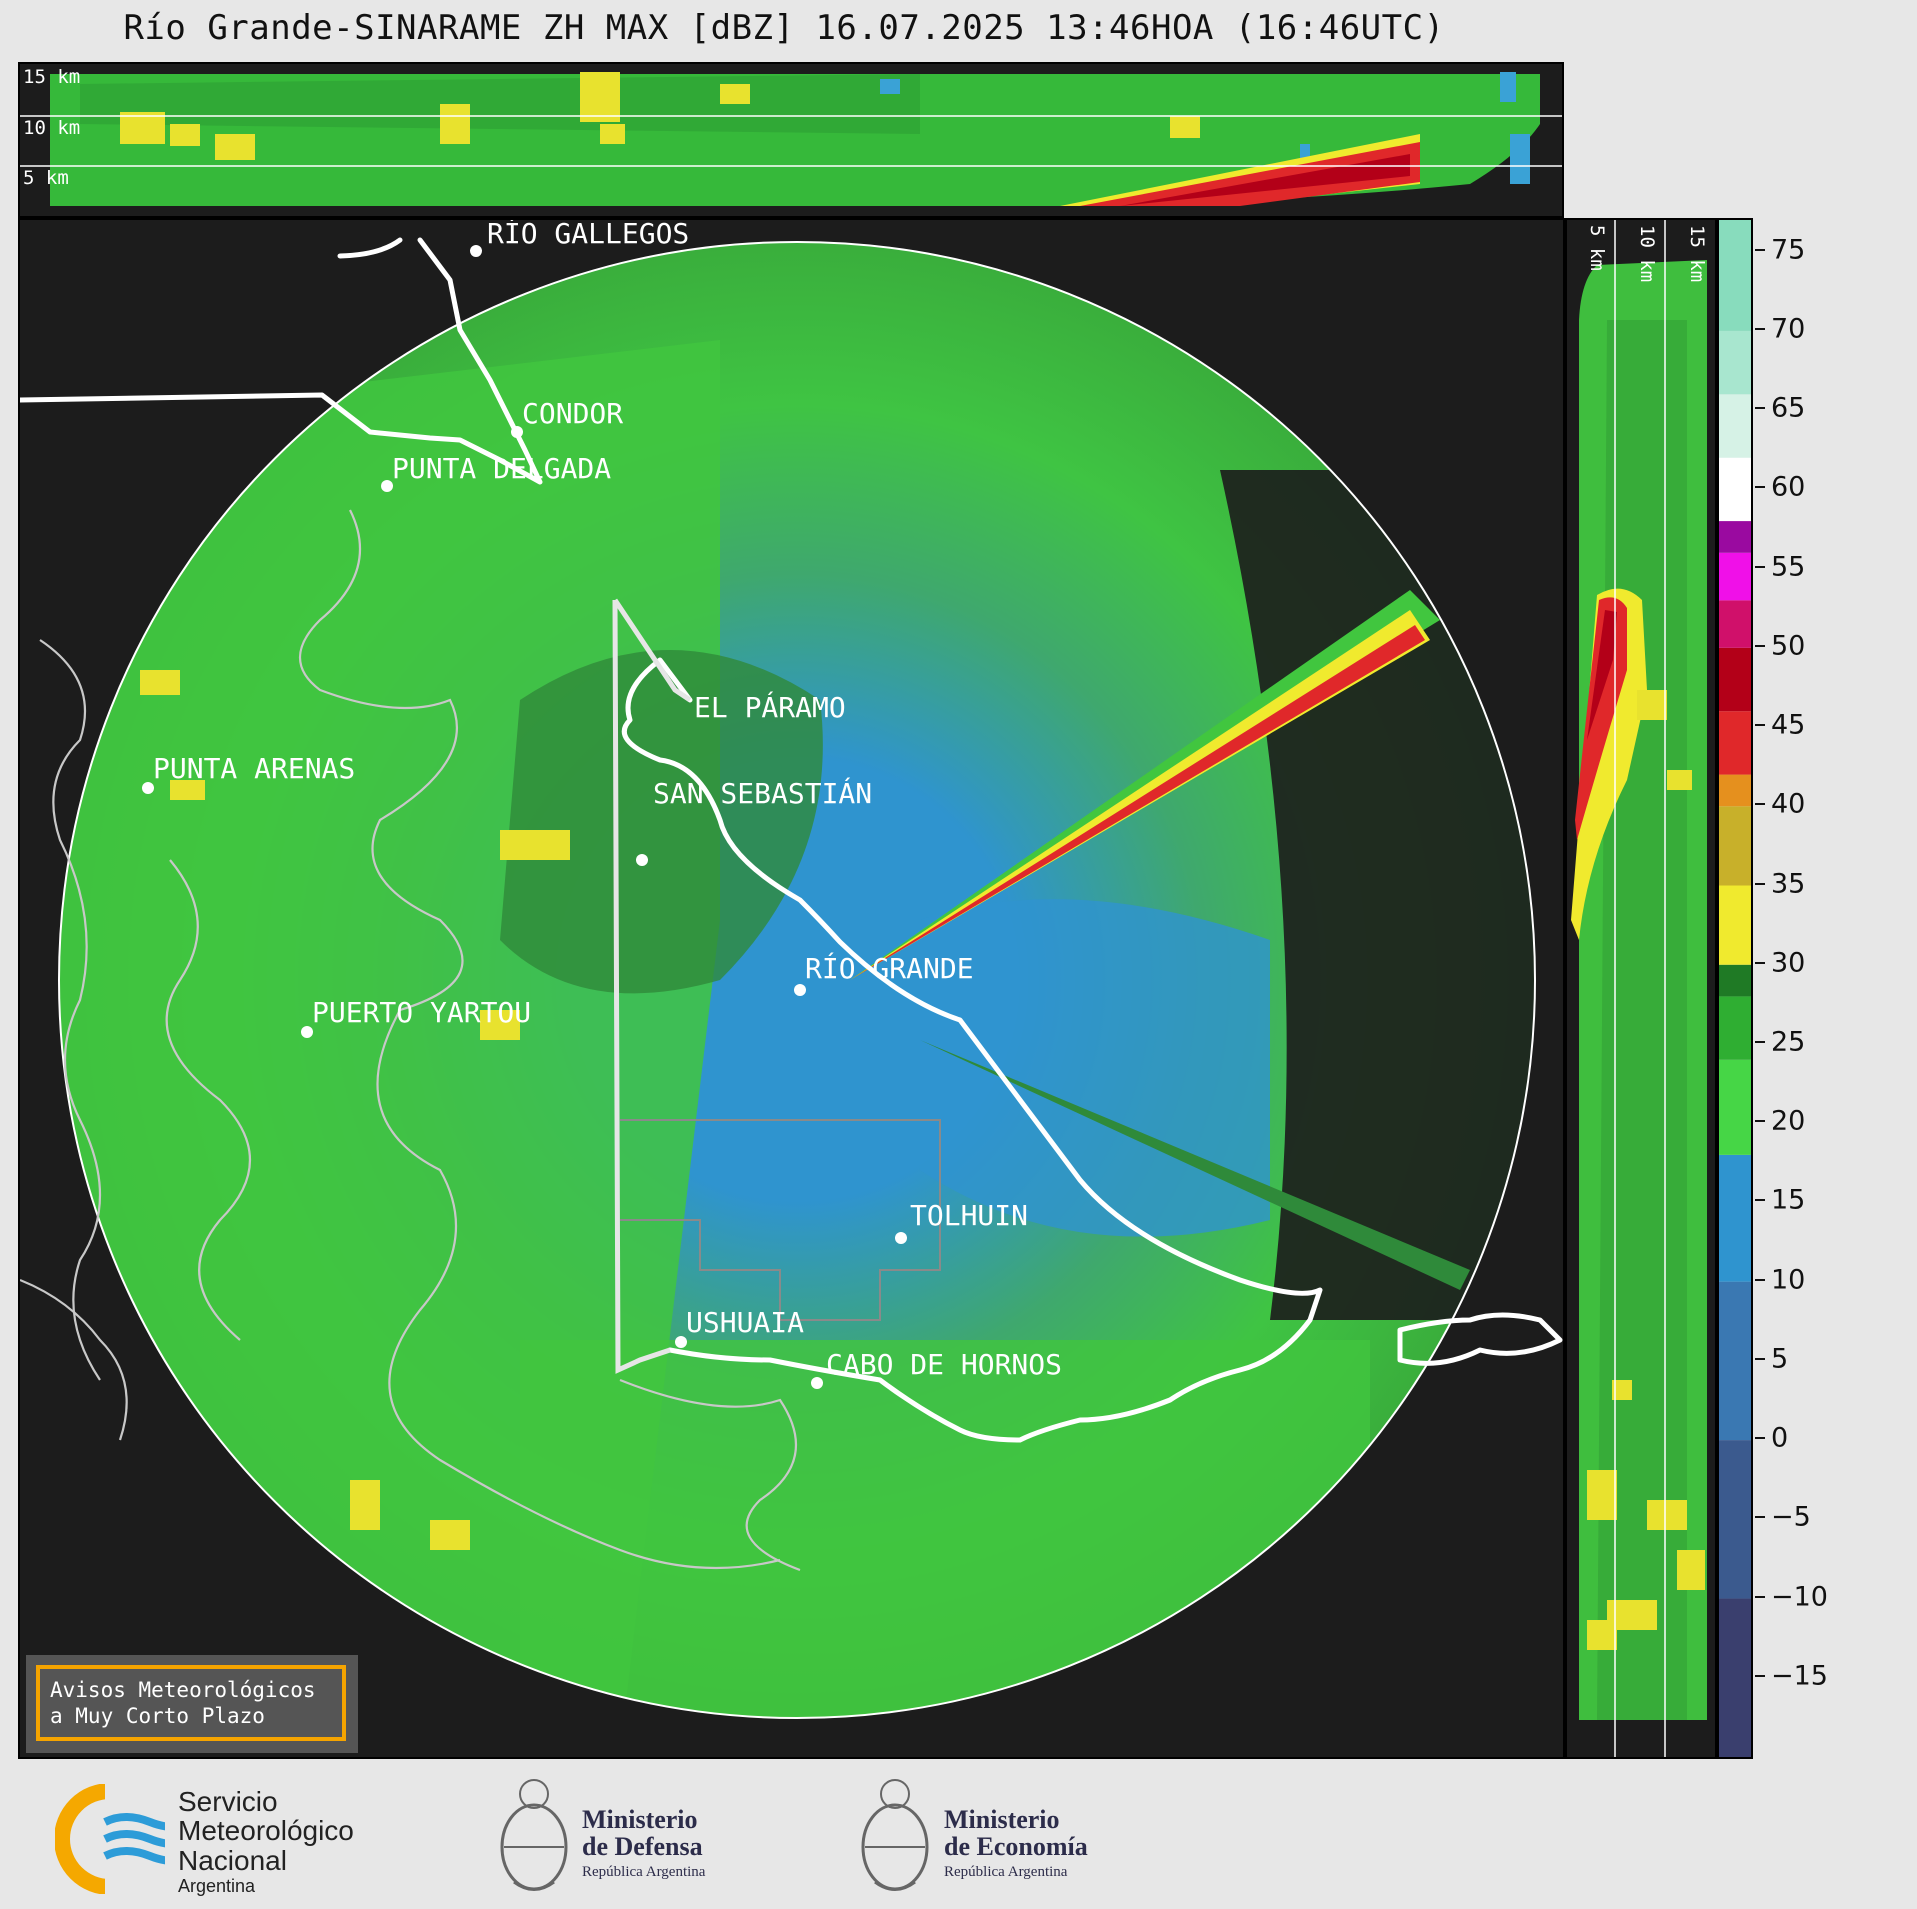 This screenshot has height=1909, width=1917. What do you see at coordinates (217, 1886) in the screenshot?
I see `smn-line-4: Argentina` at bounding box center [217, 1886].